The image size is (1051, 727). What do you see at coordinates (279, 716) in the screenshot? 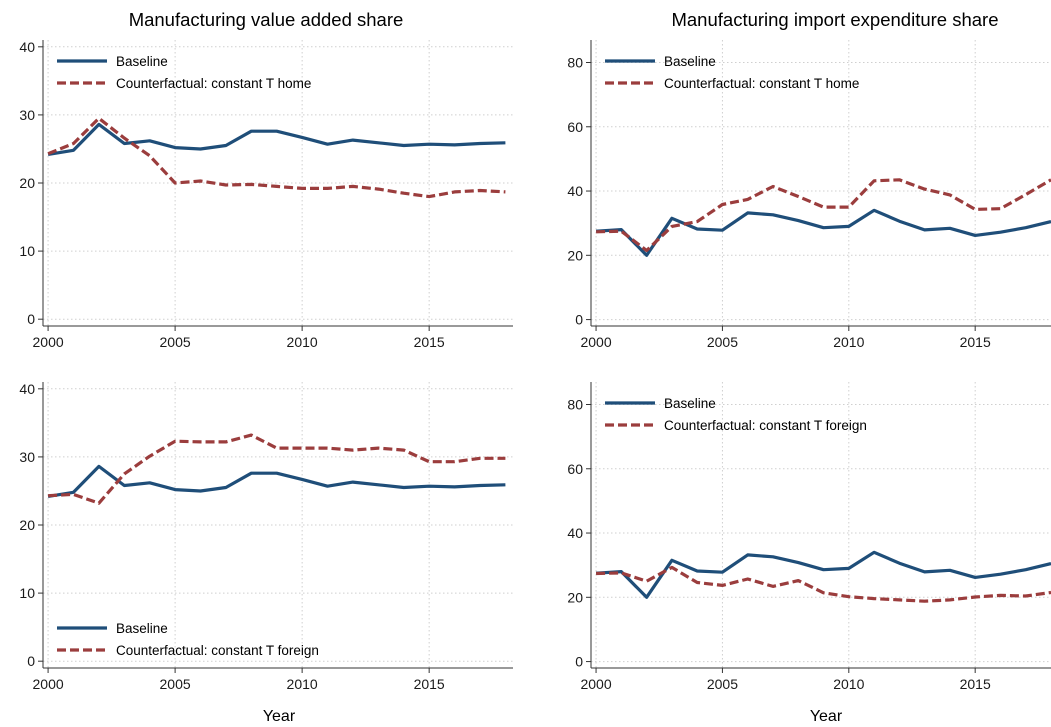
I see `left-x-axis-label: Year` at bounding box center [279, 716].